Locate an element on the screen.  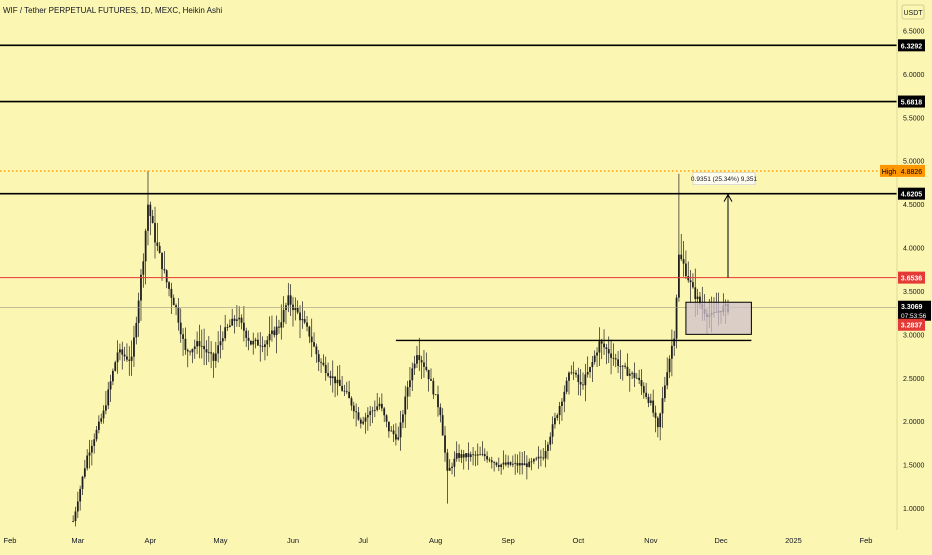
x-tick-label: Apr is located at coordinates (150, 540).